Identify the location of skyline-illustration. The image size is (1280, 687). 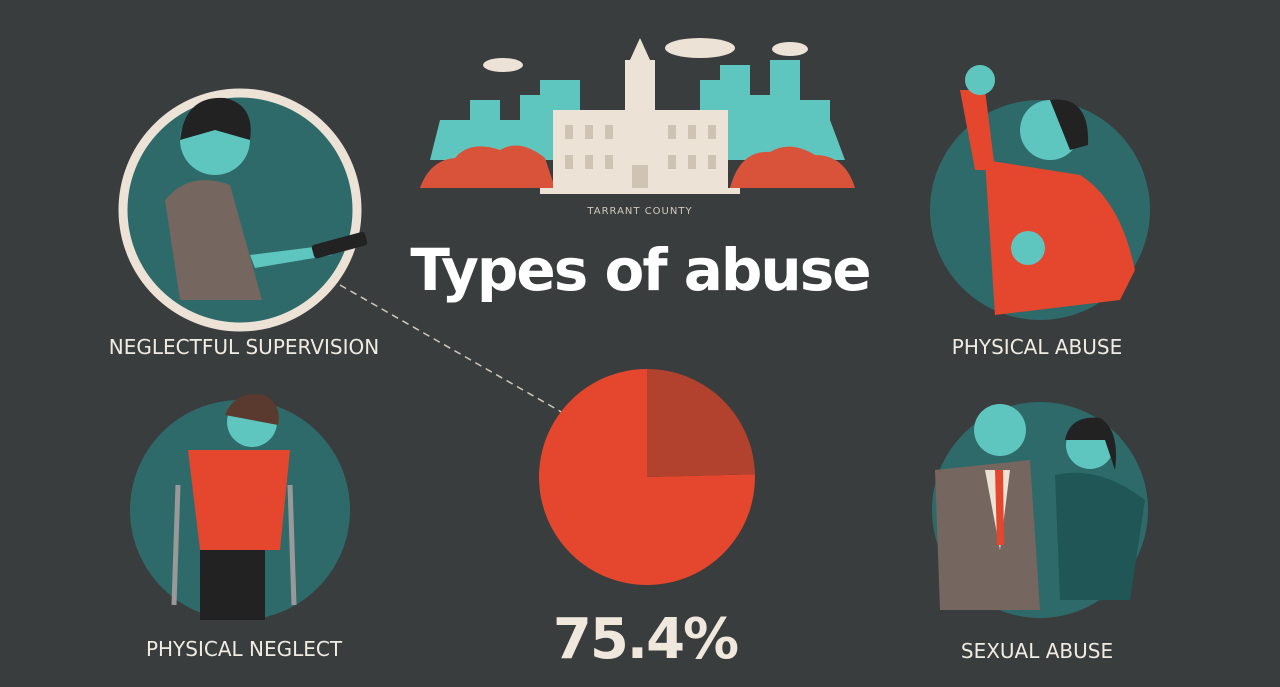
(637, 116).